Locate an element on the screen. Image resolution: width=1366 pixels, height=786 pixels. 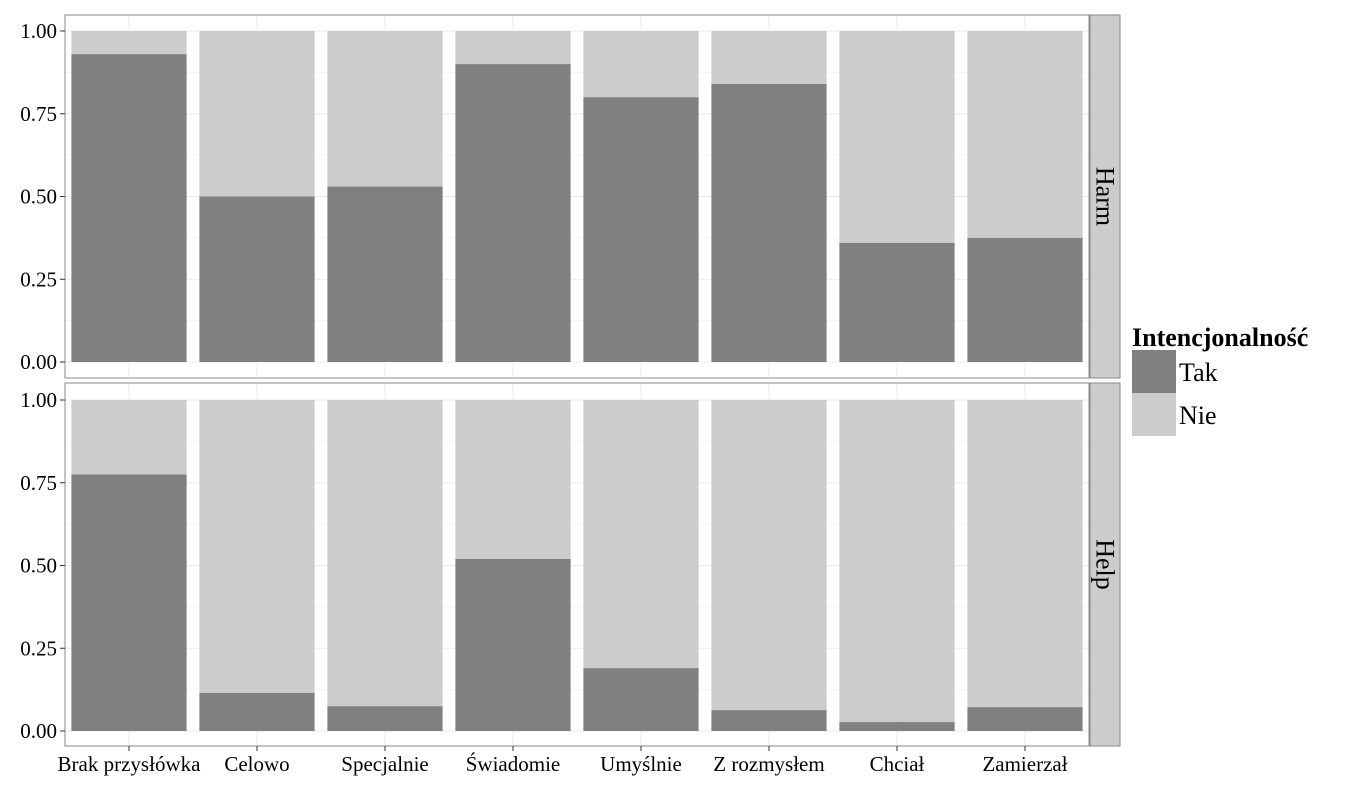
x-tick-label: Świadomie is located at coordinates (513, 764).